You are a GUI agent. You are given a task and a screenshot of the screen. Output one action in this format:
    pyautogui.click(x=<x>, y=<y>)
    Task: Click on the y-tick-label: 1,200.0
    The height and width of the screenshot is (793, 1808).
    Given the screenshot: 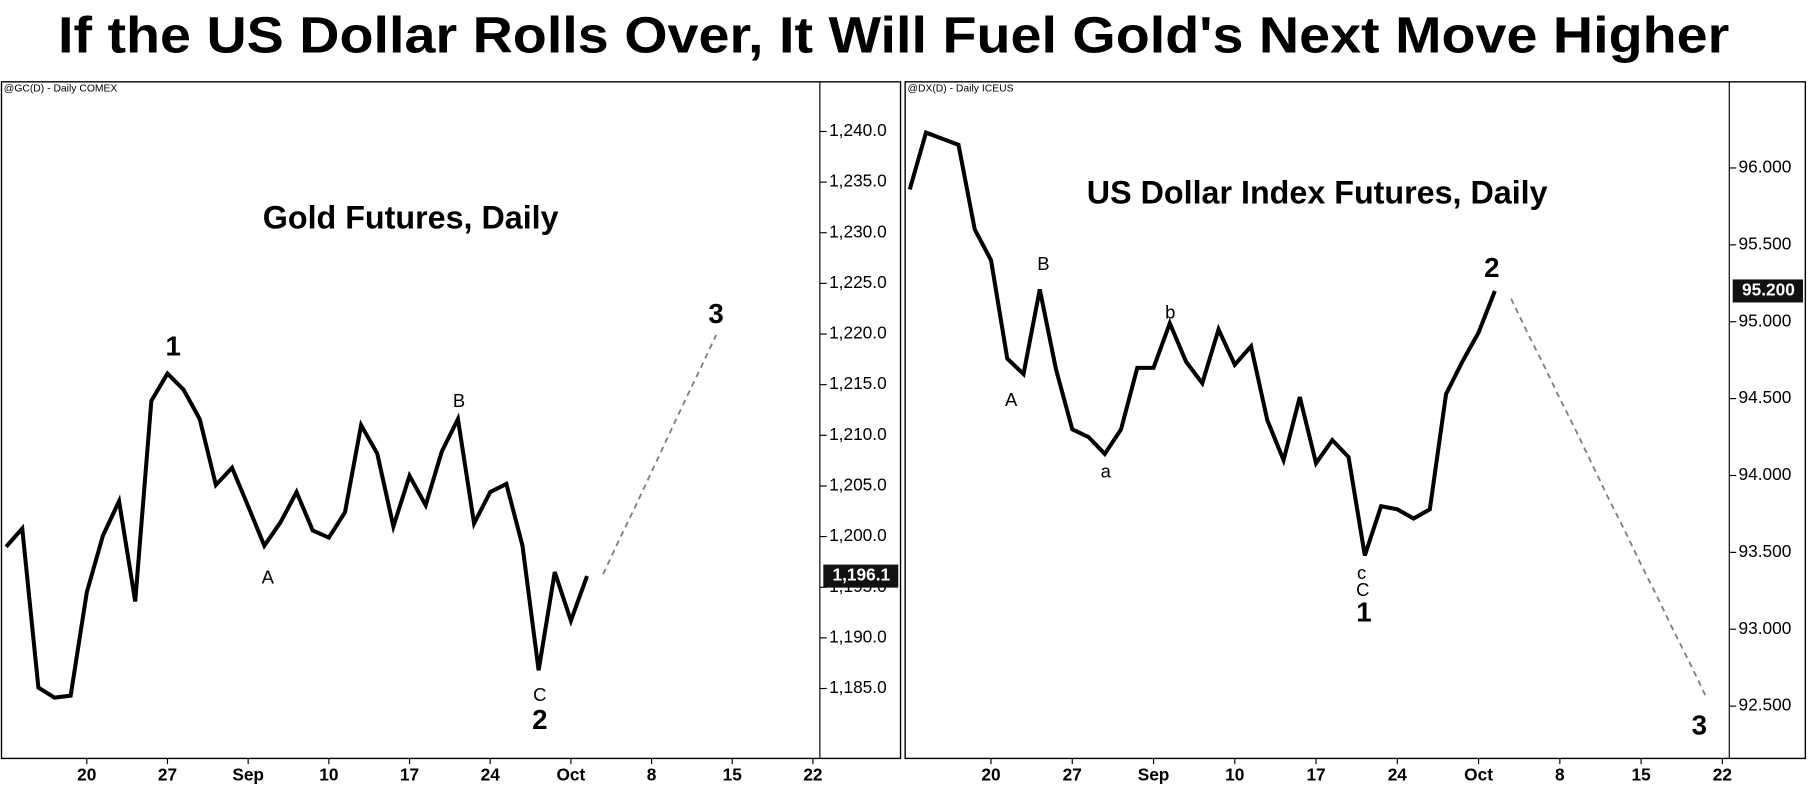 What is the action you would take?
    pyautogui.click(x=858, y=535)
    